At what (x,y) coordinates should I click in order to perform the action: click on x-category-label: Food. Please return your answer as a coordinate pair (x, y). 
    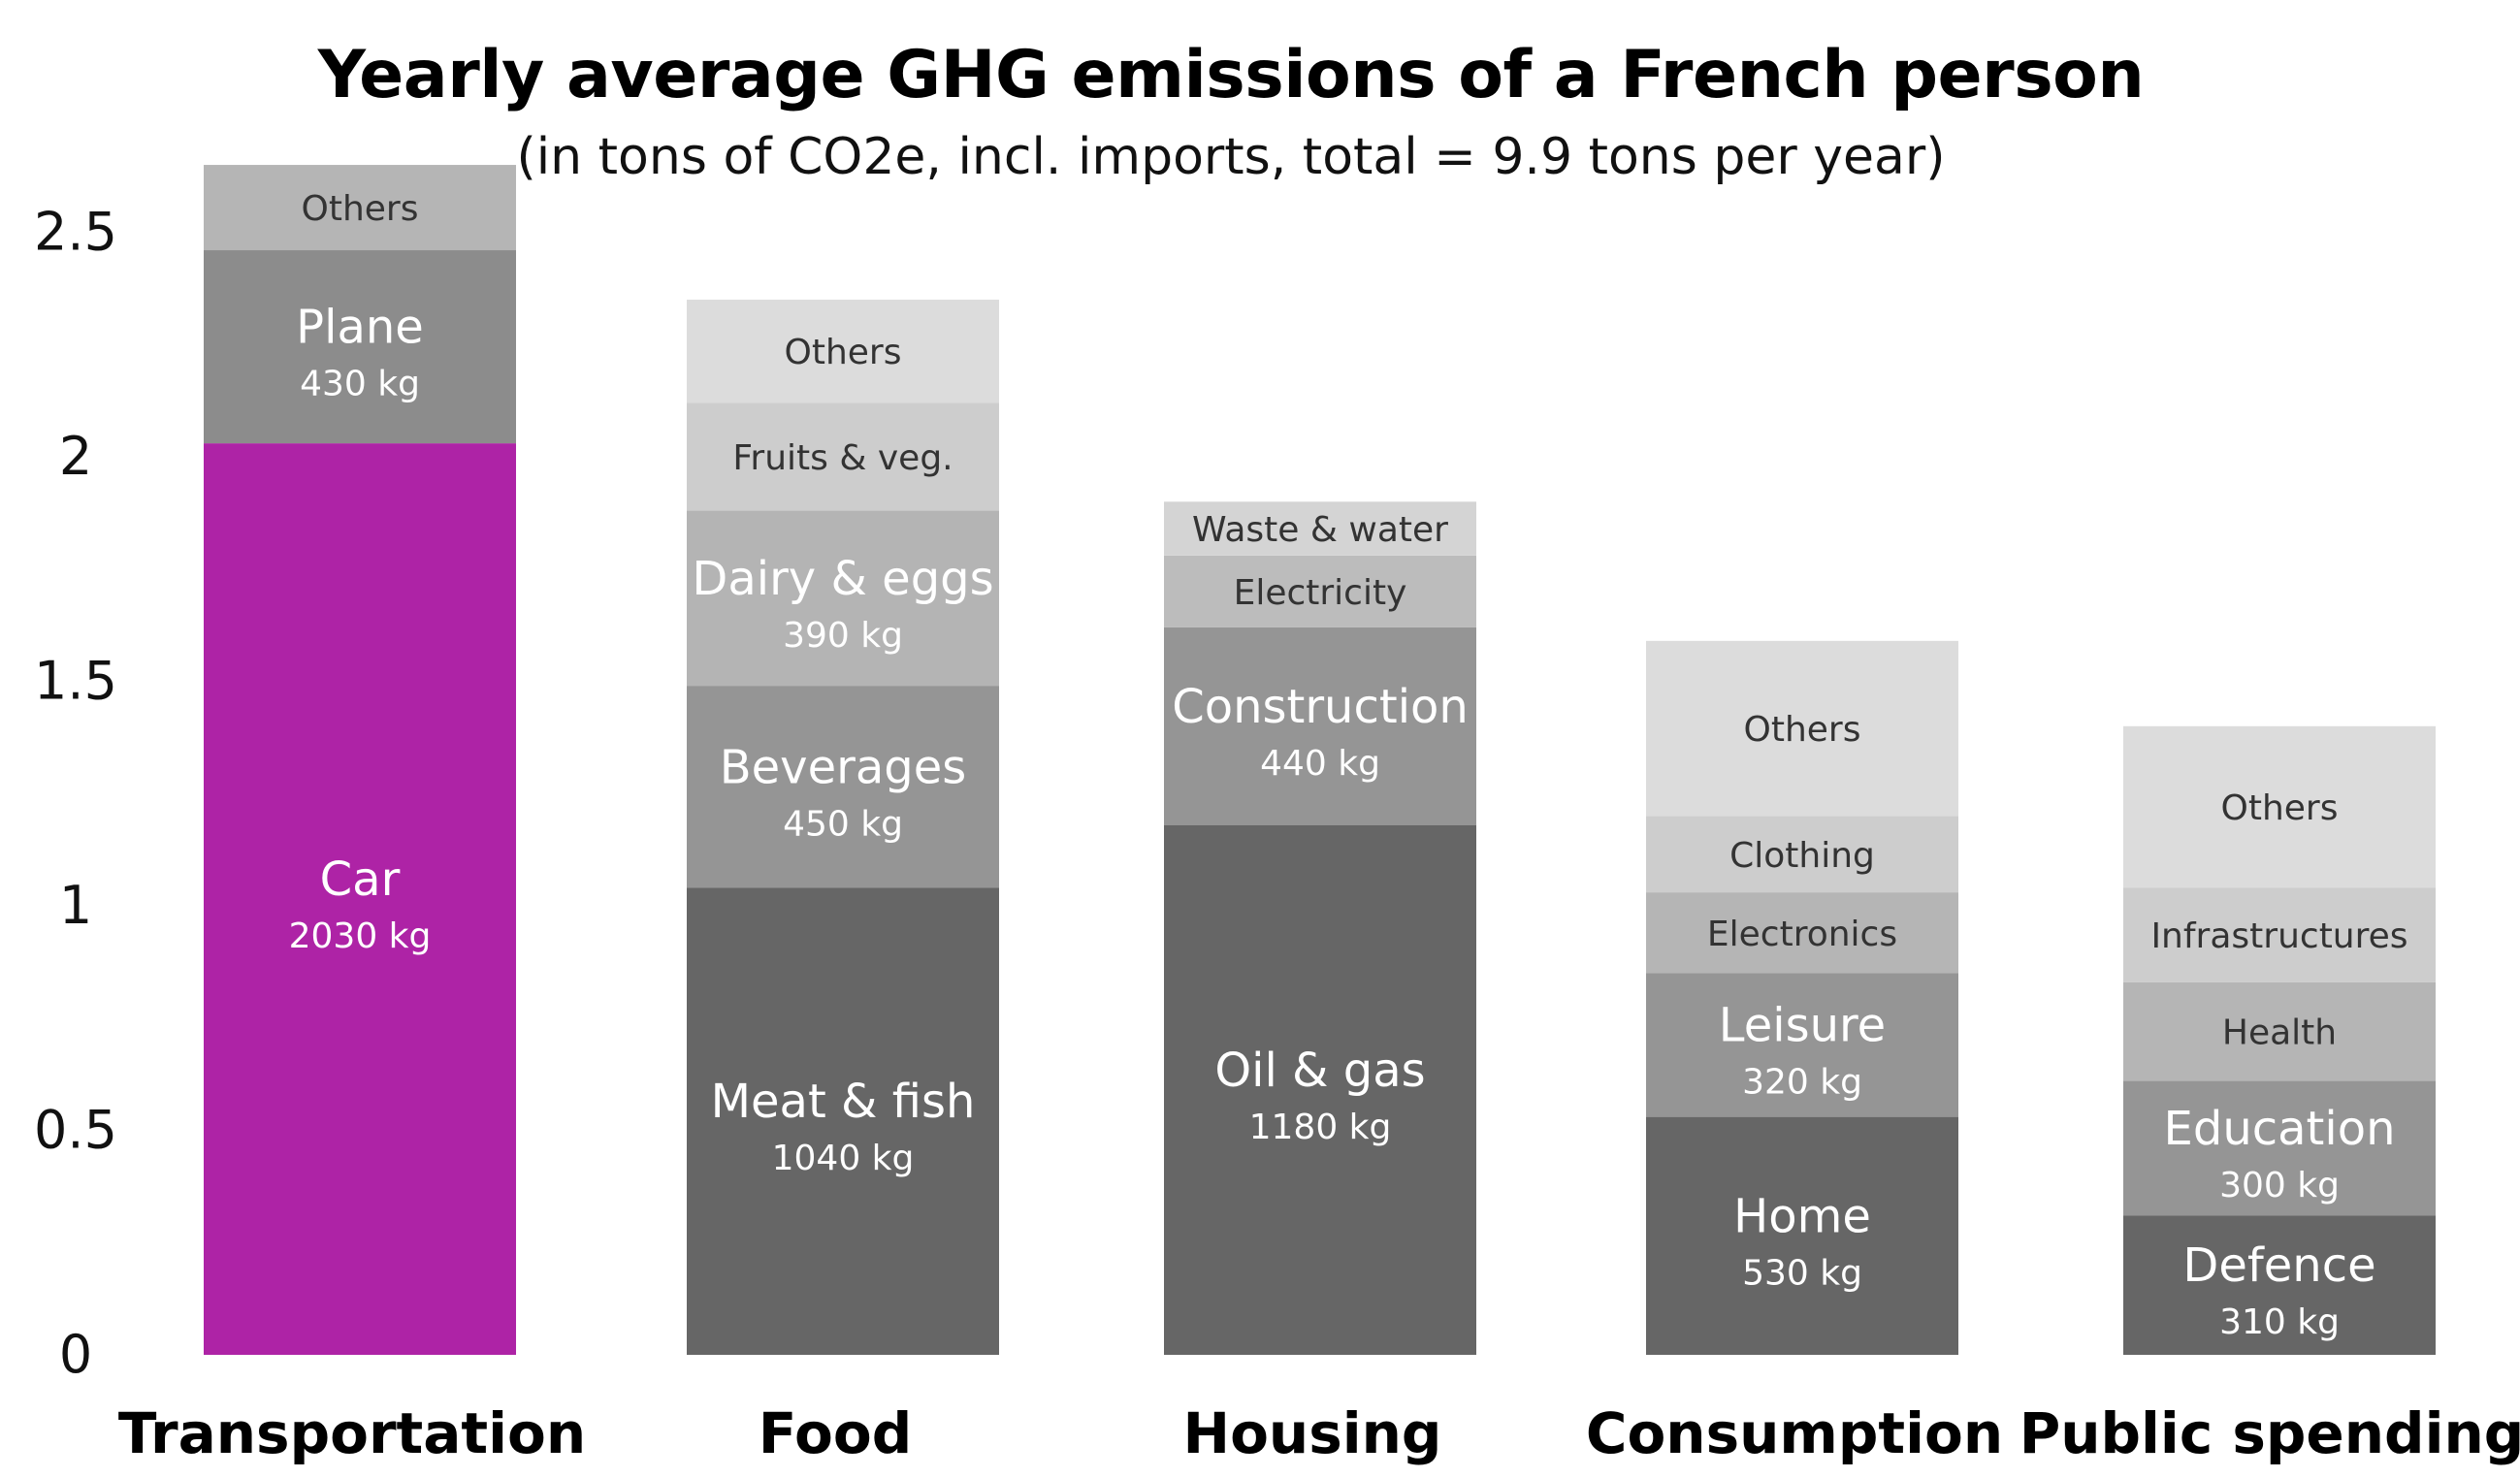
    Looking at the image, I should click on (835, 1433).